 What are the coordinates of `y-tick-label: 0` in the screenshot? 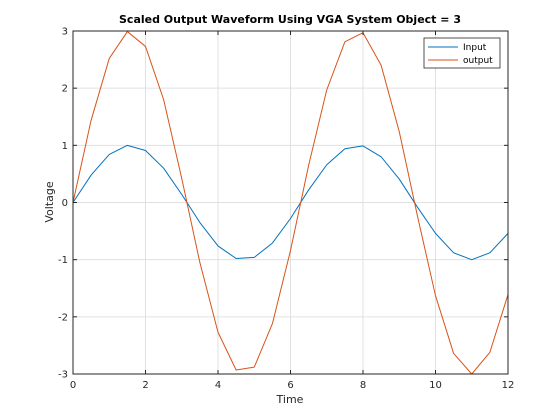 It's located at (65, 203).